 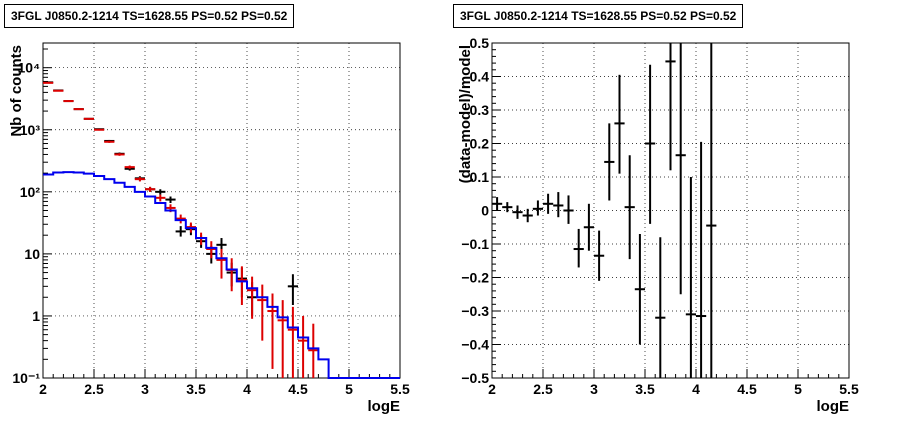 What do you see at coordinates (475, 244) in the screenshot?
I see `residual-y-tick-label: −0.1` at bounding box center [475, 244].